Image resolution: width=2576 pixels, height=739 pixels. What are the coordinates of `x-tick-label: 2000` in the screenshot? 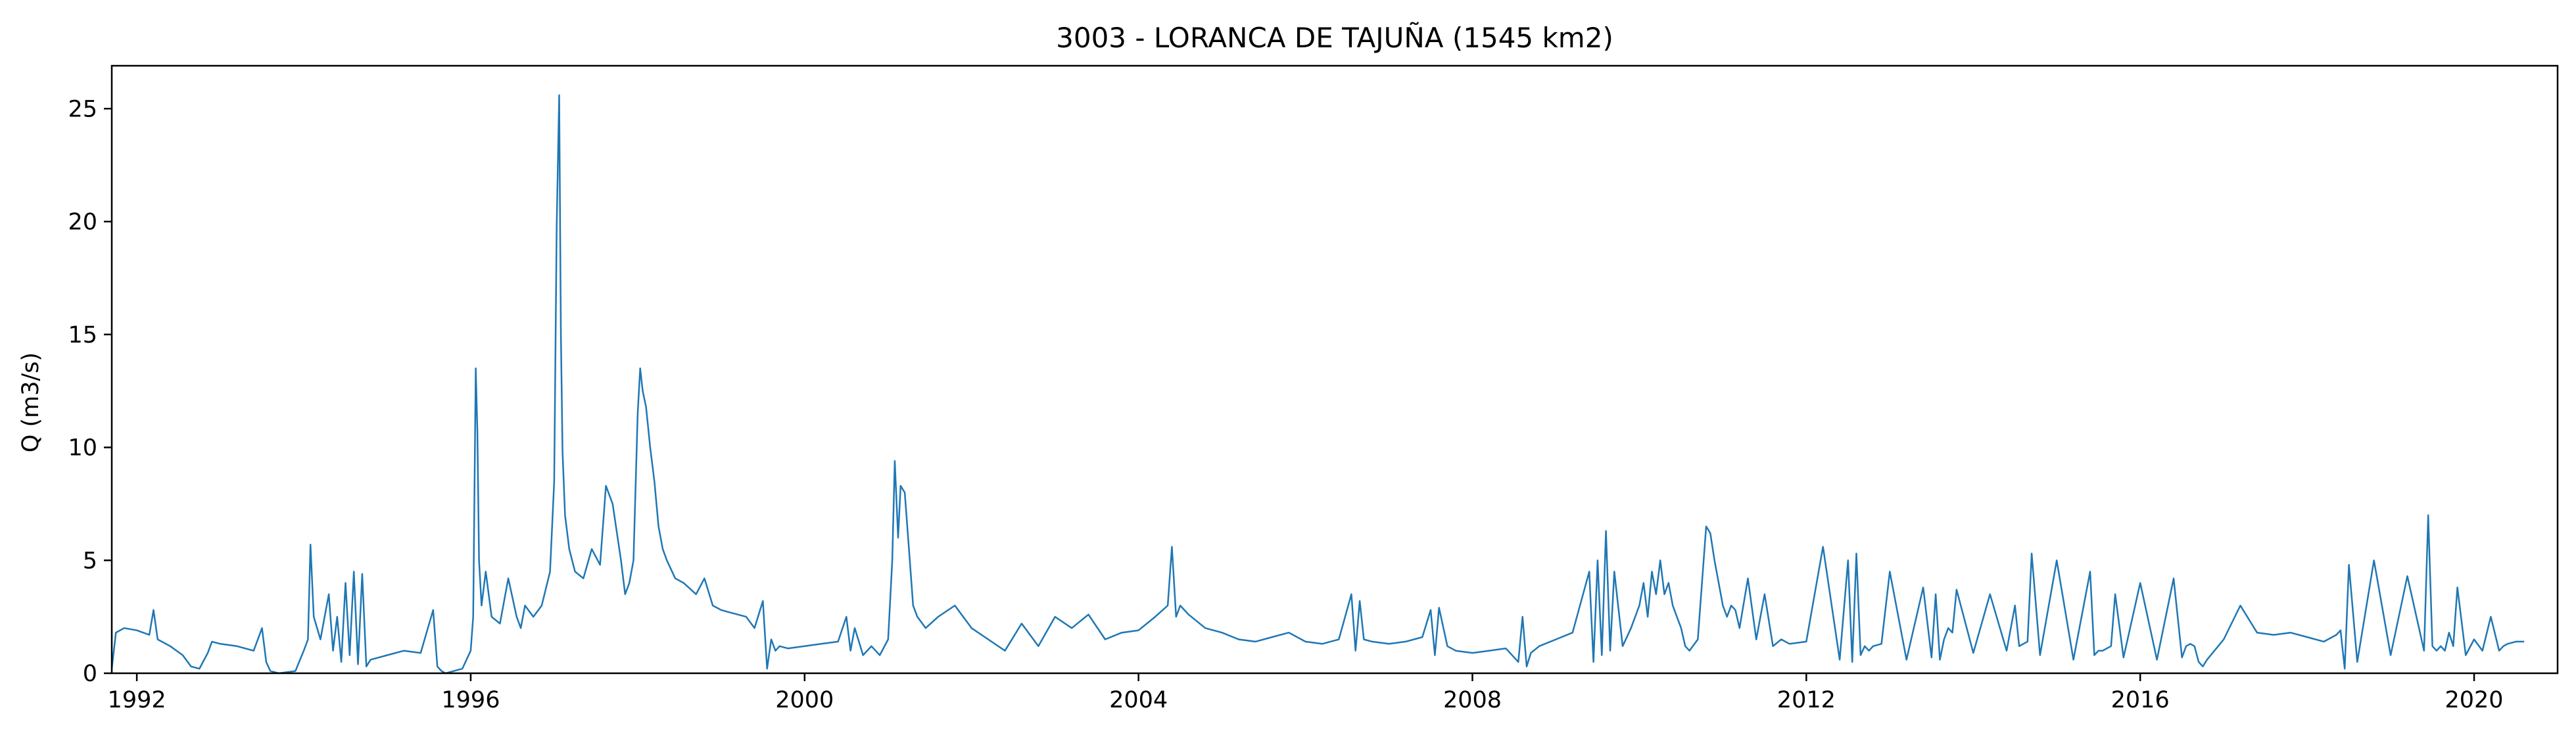 It's located at (805, 700).